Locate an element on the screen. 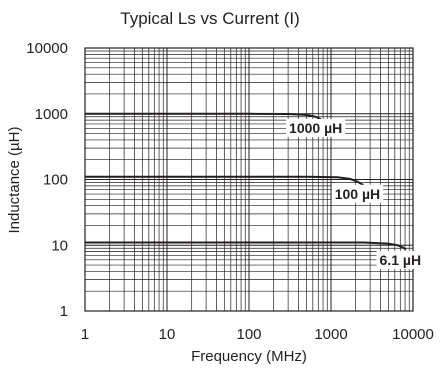  x-tick-labels: 1 10 100 1000 10000 is located at coordinates (257, 334).